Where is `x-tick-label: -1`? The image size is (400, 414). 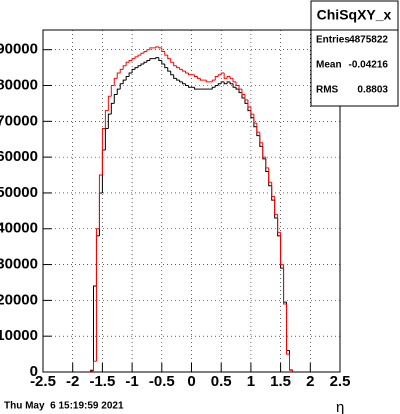
x-tick-label: -1 is located at coordinates (131, 381).